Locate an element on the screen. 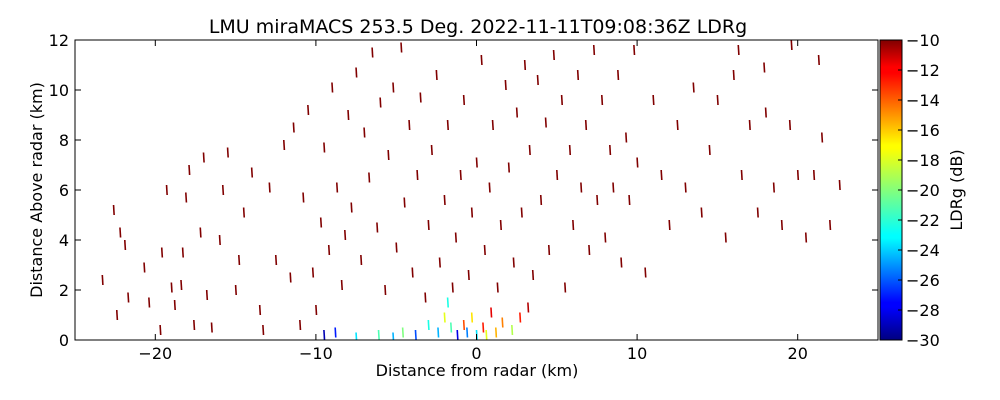  x-tick-label: 20 is located at coordinates (798, 353).